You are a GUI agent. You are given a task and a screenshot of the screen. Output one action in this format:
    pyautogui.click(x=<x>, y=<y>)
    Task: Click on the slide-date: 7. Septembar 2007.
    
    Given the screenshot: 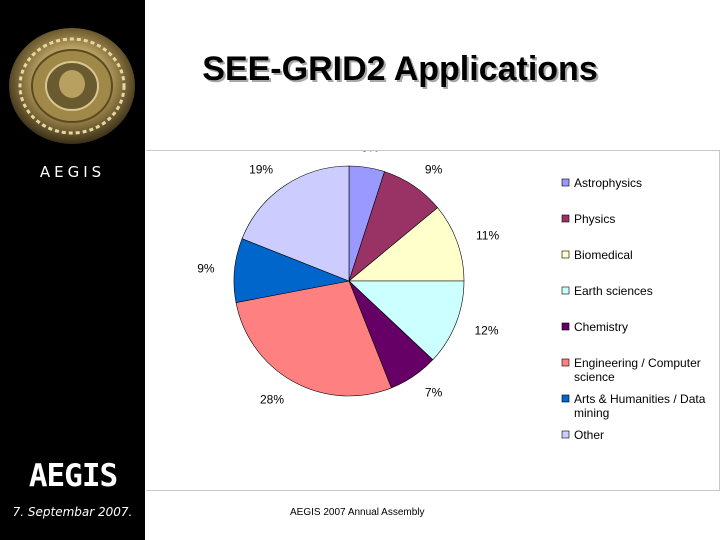 What is the action you would take?
    pyautogui.click(x=72, y=512)
    